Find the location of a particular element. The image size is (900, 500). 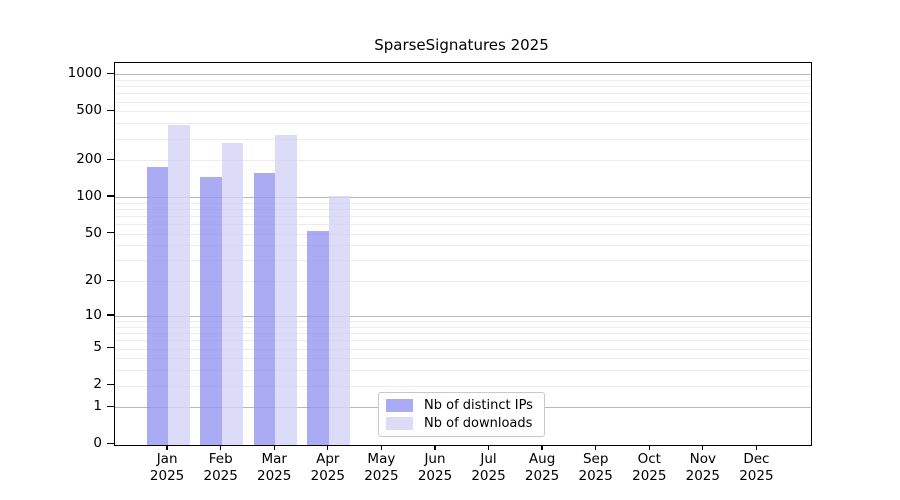

x-tick-label: Jan 2025 is located at coordinates (167, 467).